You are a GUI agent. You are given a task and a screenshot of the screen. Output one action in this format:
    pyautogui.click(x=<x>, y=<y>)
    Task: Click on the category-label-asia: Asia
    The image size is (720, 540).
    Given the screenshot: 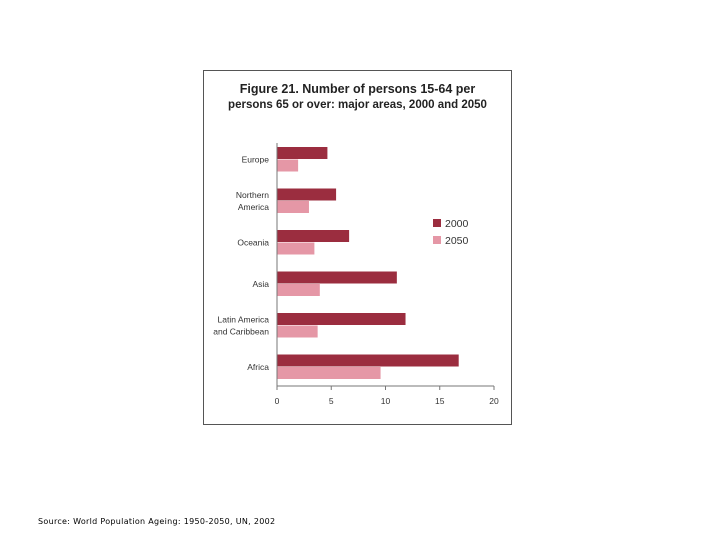 What is the action you would take?
    pyautogui.click(x=260, y=284)
    